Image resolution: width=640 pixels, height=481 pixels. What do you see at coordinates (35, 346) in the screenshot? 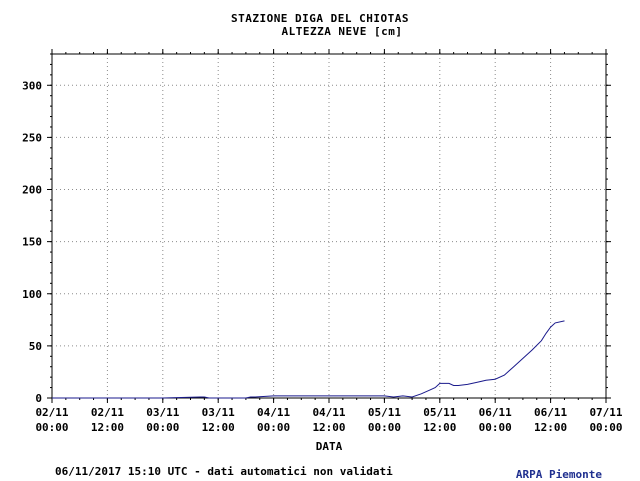
I see `y-tick-label: 50` at bounding box center [35, 346].